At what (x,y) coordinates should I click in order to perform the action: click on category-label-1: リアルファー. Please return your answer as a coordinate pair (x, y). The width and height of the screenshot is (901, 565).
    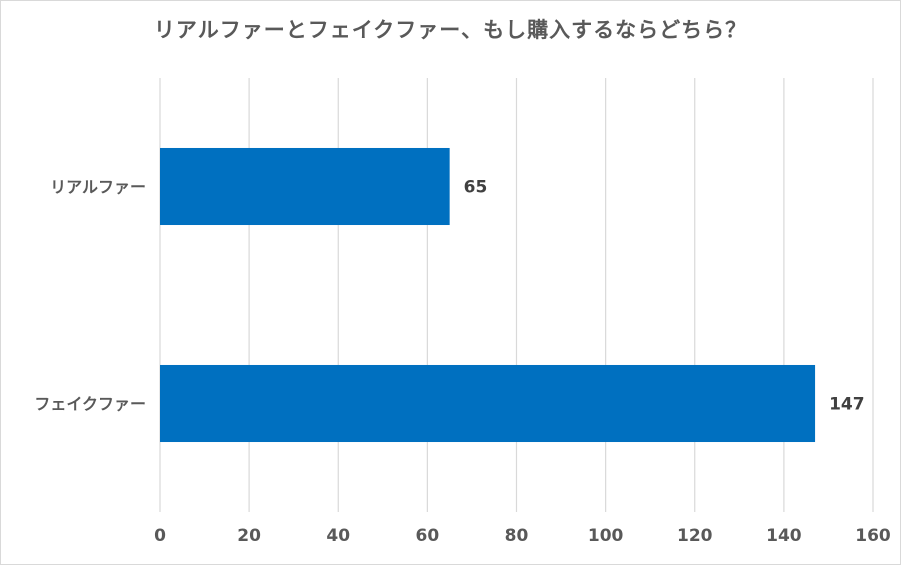
    Looking at the image, I should click on (98, 187).